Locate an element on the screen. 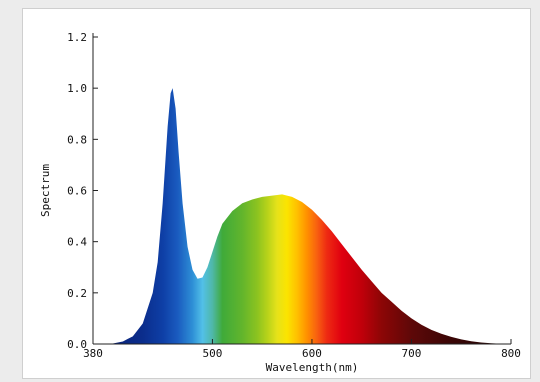  y-tick-label: 0.6 is located at coordinates (77, 191).